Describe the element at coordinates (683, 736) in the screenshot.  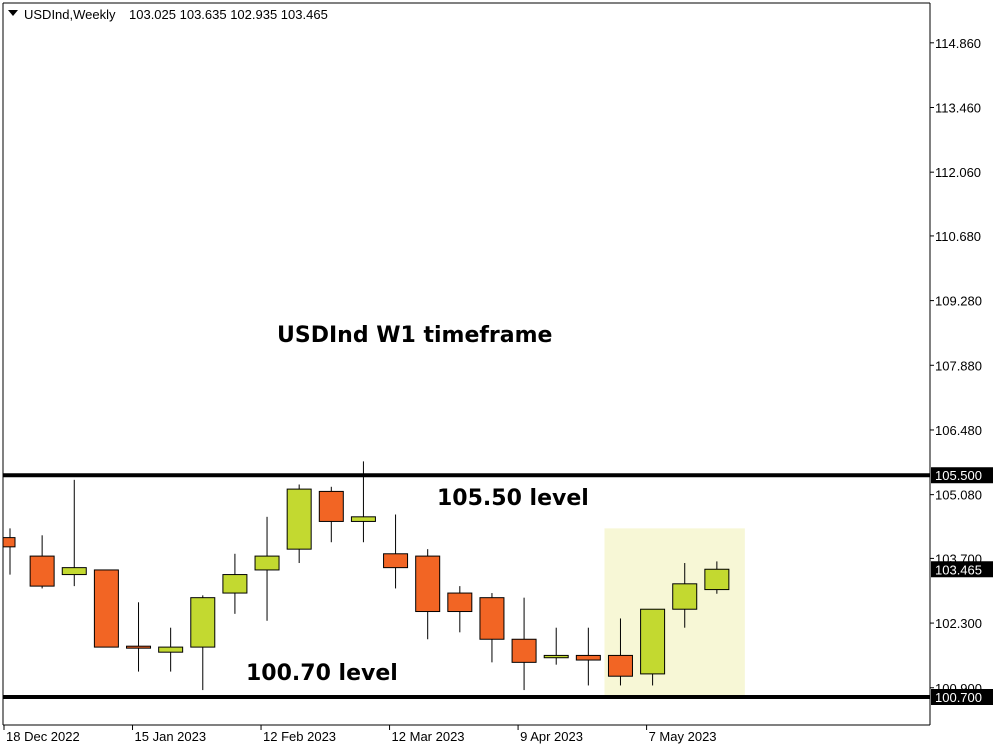
I see `x-tick-label: 7 May 2023` at that location.